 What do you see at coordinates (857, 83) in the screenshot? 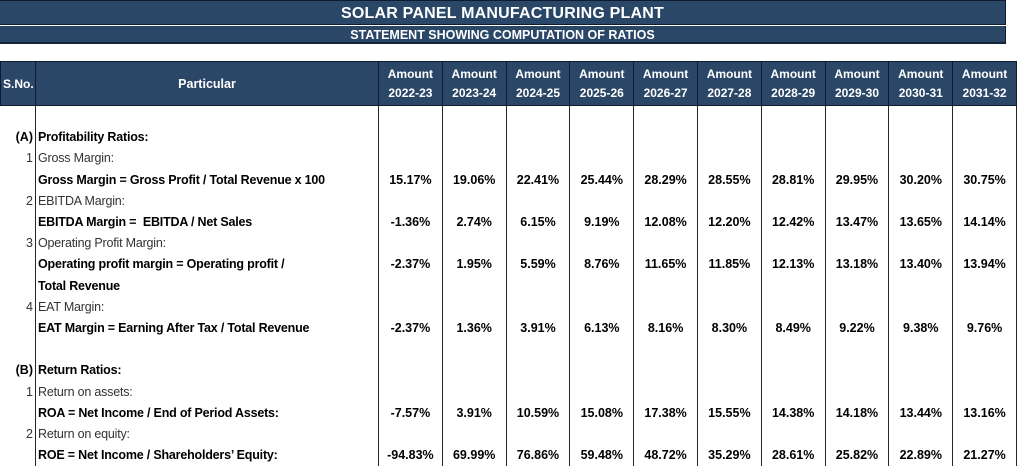
I see `column-header-amount-2029-30: Amount 2029-30` at bounding box center [857, 83].